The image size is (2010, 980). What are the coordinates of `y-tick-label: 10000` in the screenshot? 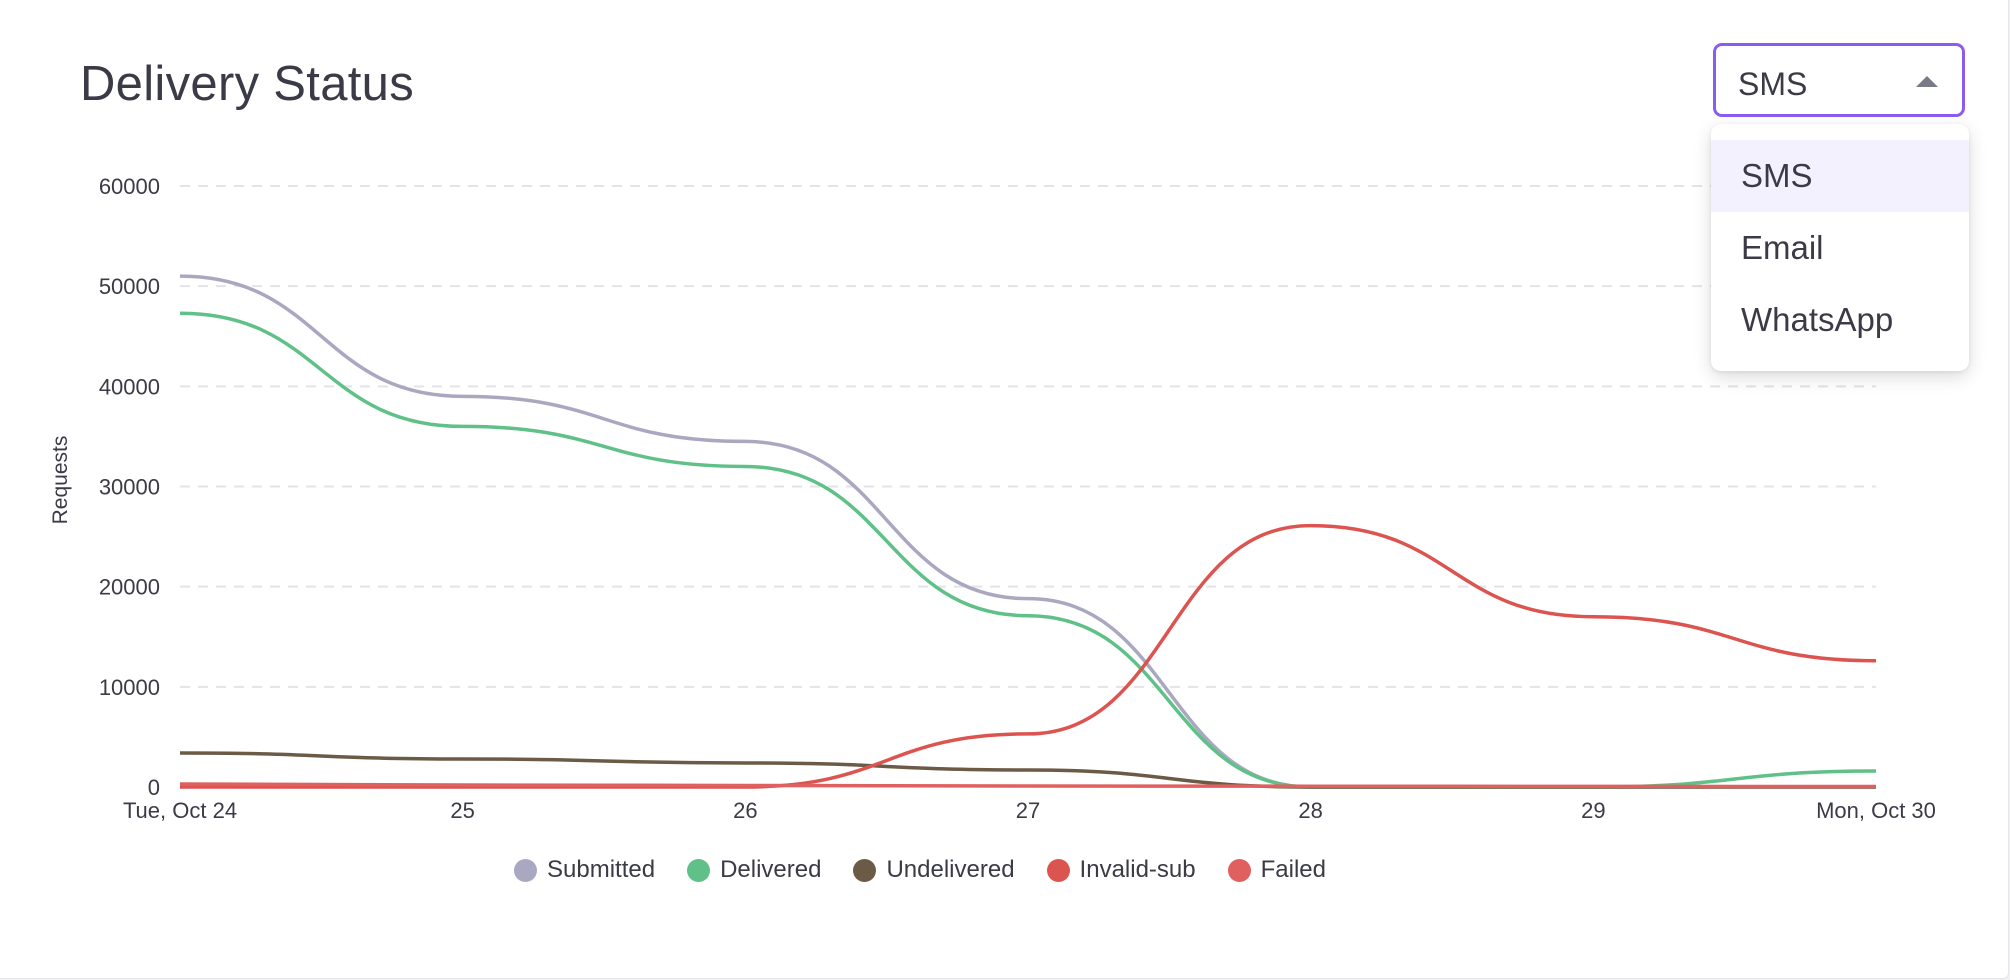 It's located at (129, 687).